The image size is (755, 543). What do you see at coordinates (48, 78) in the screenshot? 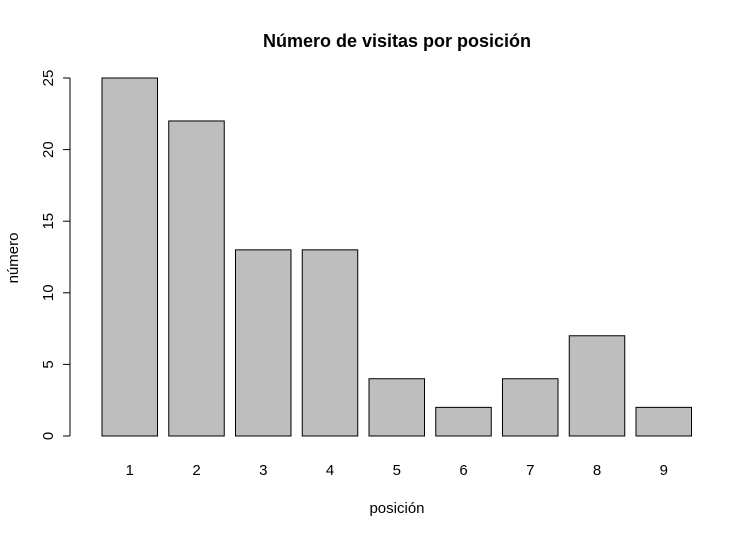
I see `y-tick-label: 25` at bounding box center [48, 78].